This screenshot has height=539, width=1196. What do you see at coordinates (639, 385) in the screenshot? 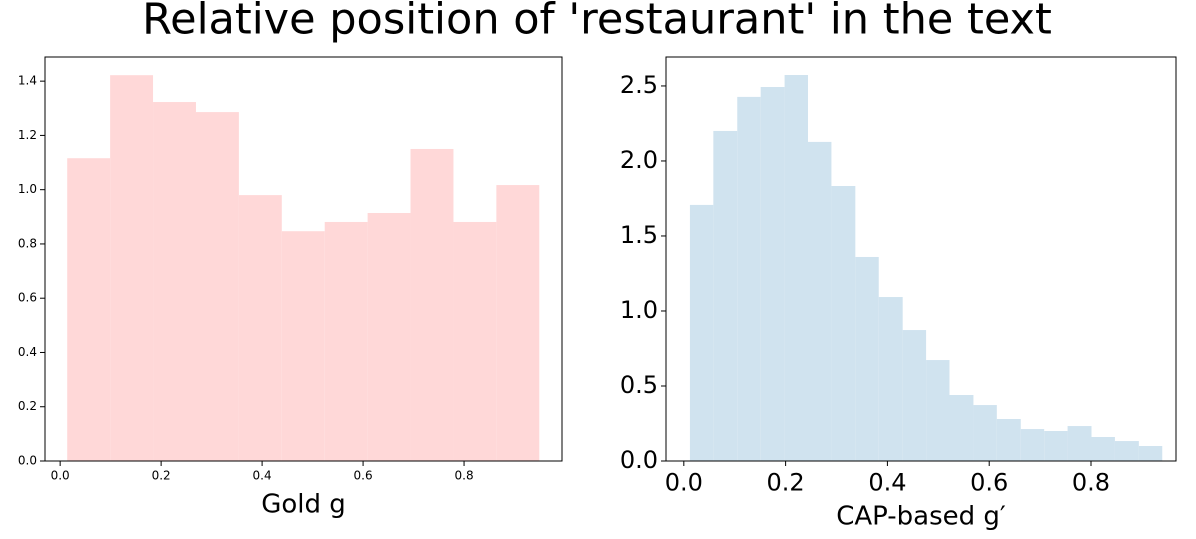
I see `y-tick-label: 0.5` at bounding box center [639, 385].